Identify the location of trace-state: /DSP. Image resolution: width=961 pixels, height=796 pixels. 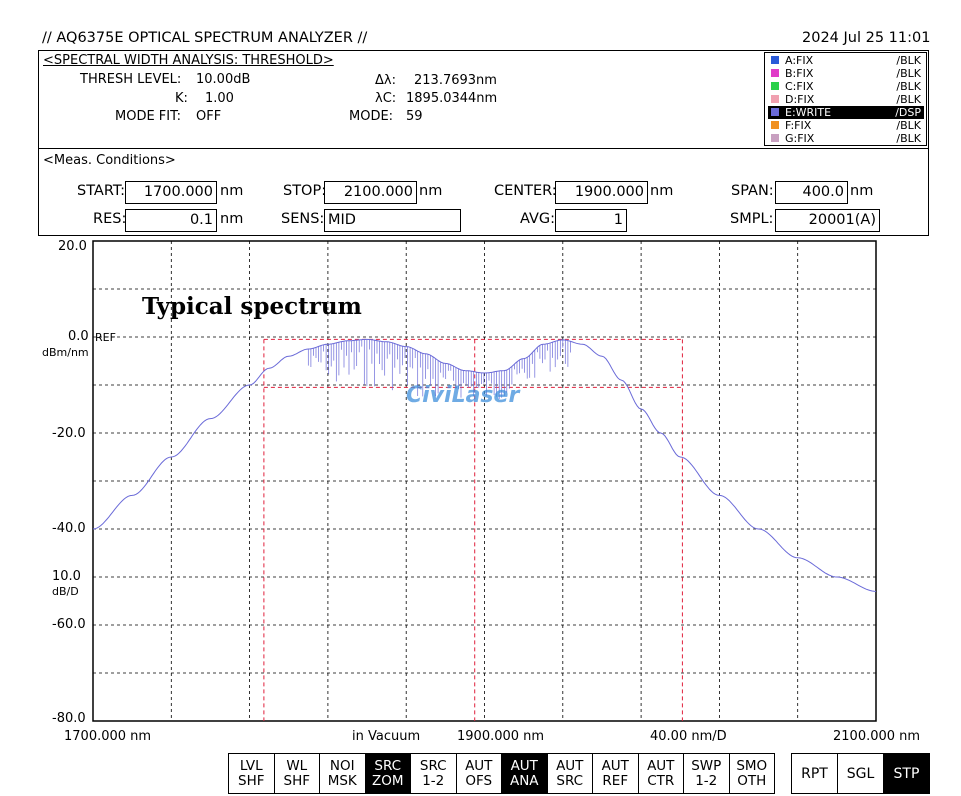
(908, 112).